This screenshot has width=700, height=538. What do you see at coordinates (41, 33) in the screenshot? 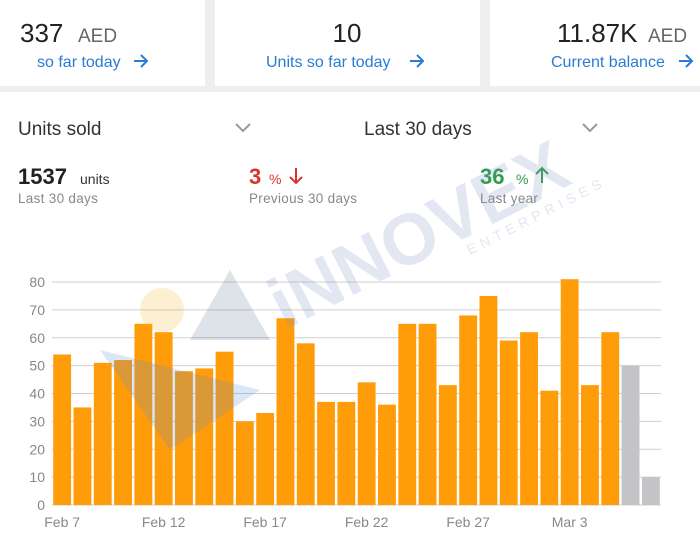
I see `card-value: 337` at bounding box center [41, 33].